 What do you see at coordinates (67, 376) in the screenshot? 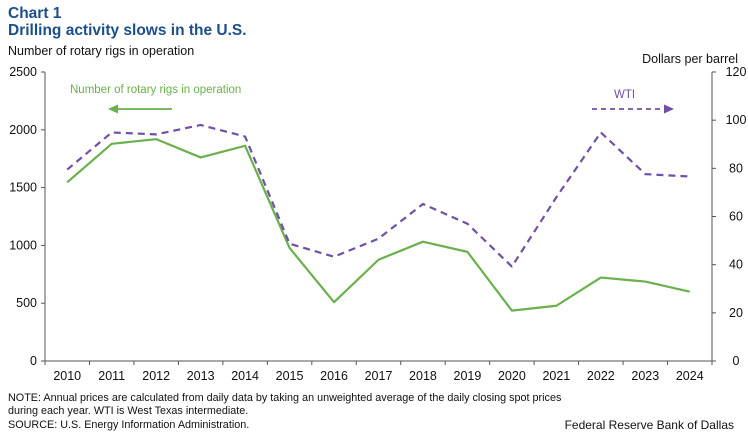
I see `x-tick-label: 2010` at bounding box center [67, 376].